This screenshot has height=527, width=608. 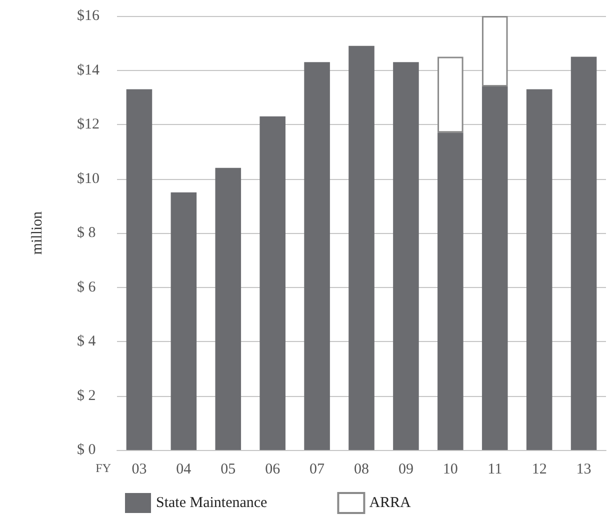 What do you see at coordinates (88, 16) in the screenshot?
I see `y-tick-label: $16` at bounding box center [88, 16].